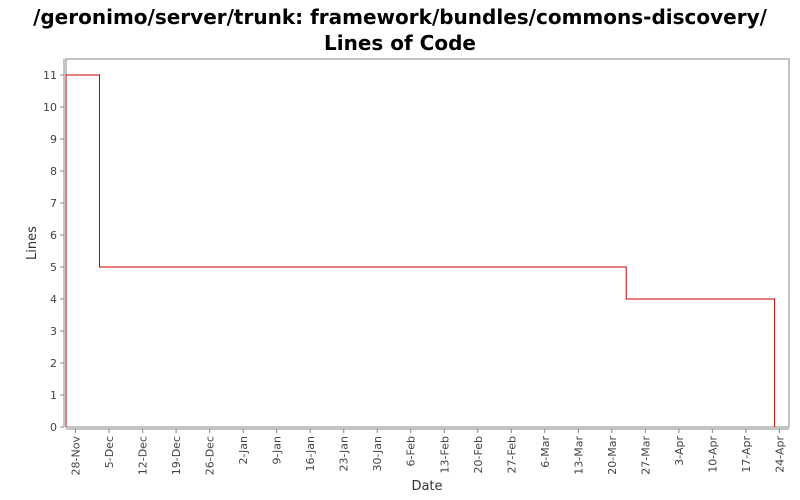 This screenshot has width=800, height=500. I want to click on x-tick-label: 20-Mar, so click(612, 455).